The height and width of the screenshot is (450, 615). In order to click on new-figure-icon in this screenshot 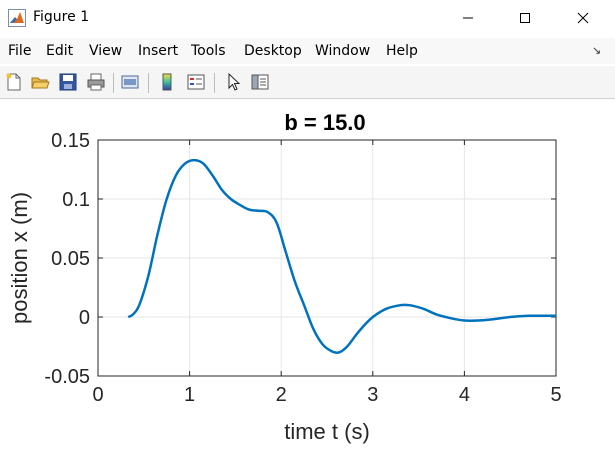, I will do `click(14, 82)`.